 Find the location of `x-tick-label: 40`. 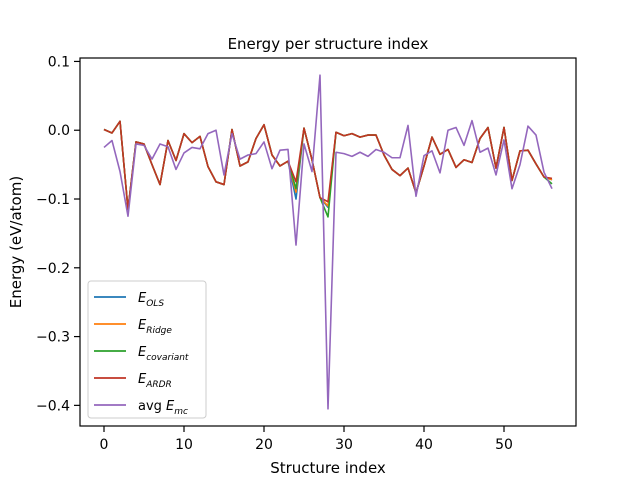

x-tick-label: 40 is located at coordinates (424, 445).